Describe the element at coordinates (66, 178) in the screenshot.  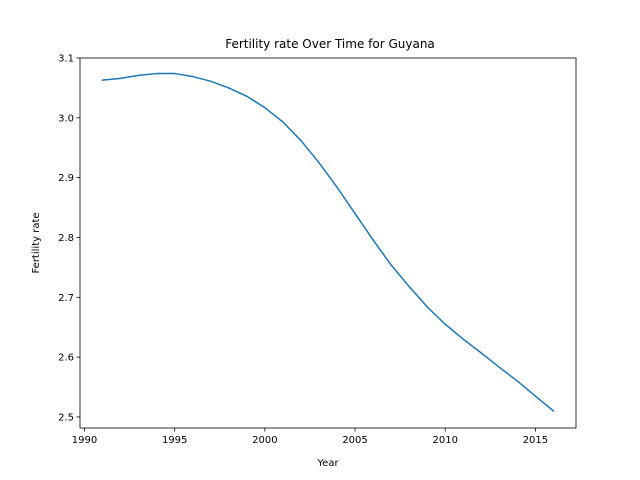
I see `y-tick-label: 2.9` at that location.